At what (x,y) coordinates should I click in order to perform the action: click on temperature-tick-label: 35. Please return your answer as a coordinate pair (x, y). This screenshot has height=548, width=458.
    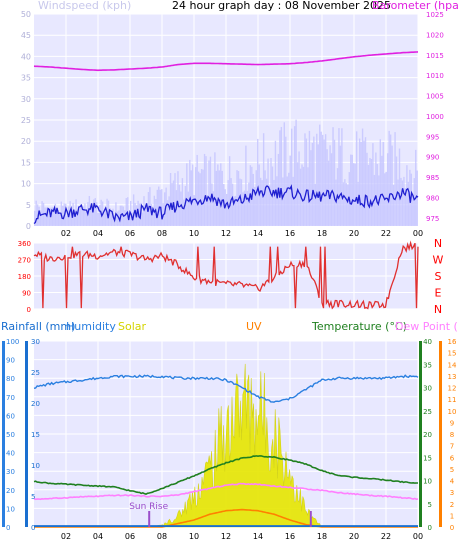
    Looking at the image, I should click on (427, 365).